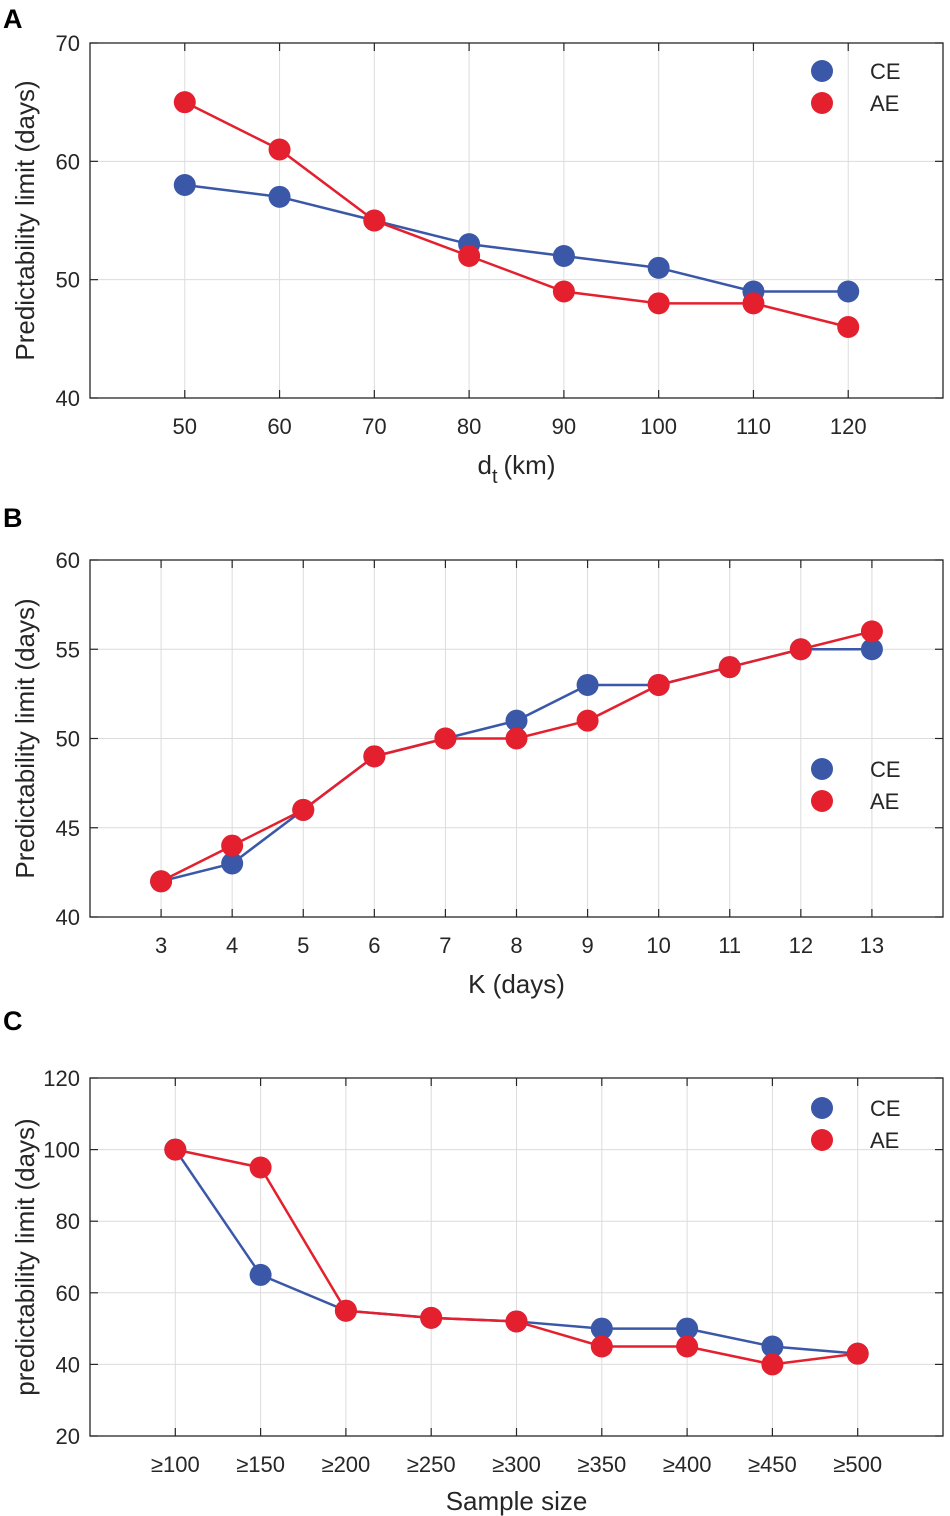  I want to click on series-line-ae, so click(516, 215).